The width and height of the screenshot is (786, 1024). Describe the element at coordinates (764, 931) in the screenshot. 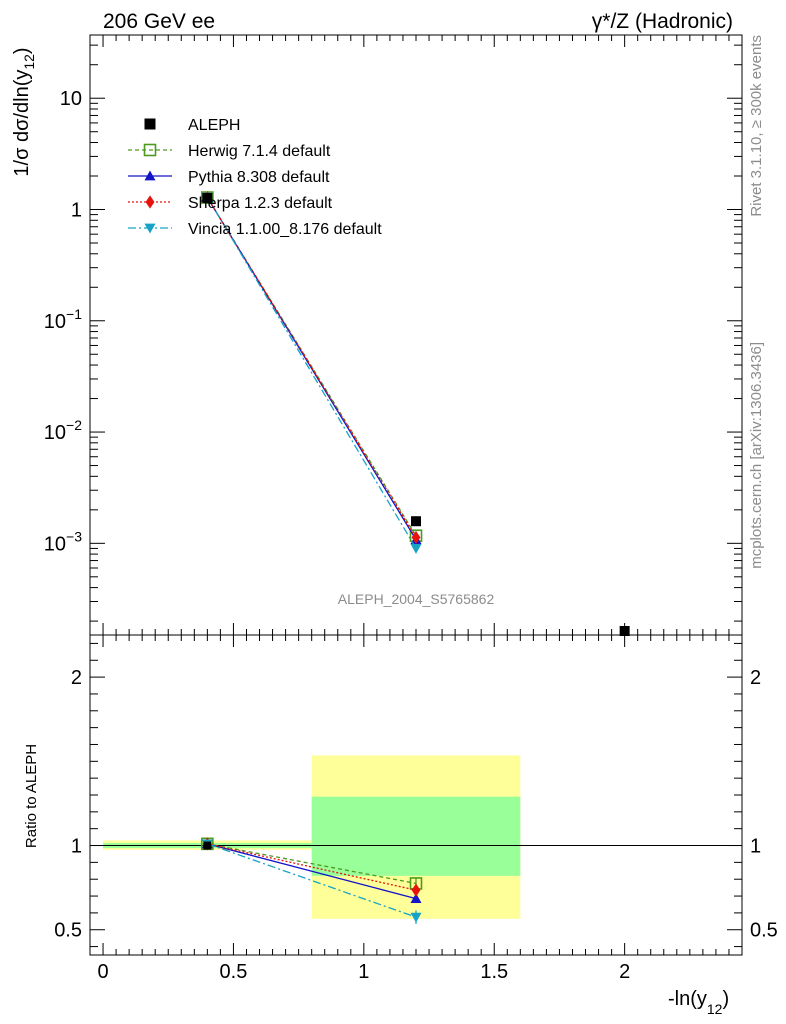

I see `ratio-y-tick-label-right: 0.5` at that location.